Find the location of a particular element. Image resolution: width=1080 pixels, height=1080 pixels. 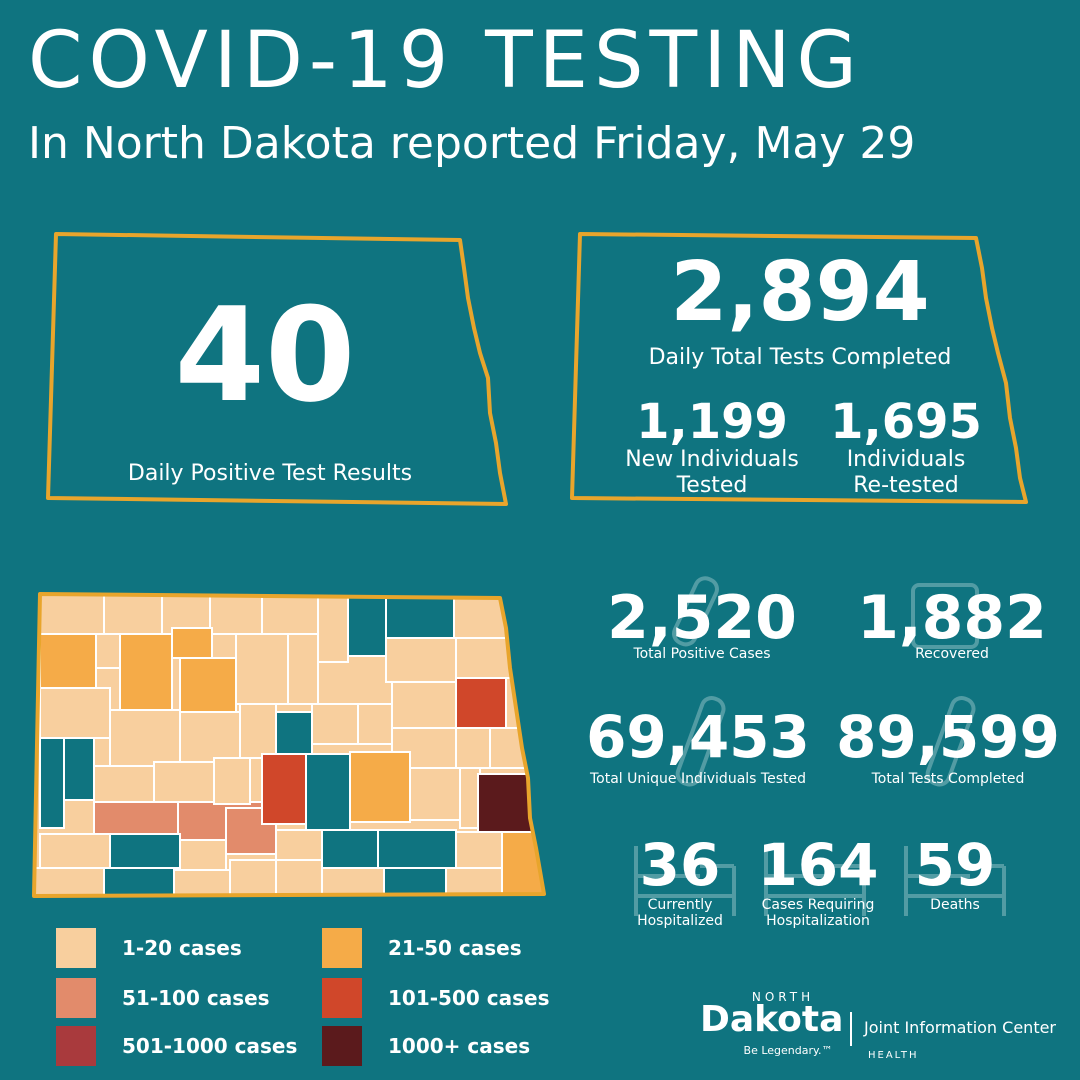

page-subtitle: In North Dakota reported Friday, May 29 is located at coordinates (472, 143).